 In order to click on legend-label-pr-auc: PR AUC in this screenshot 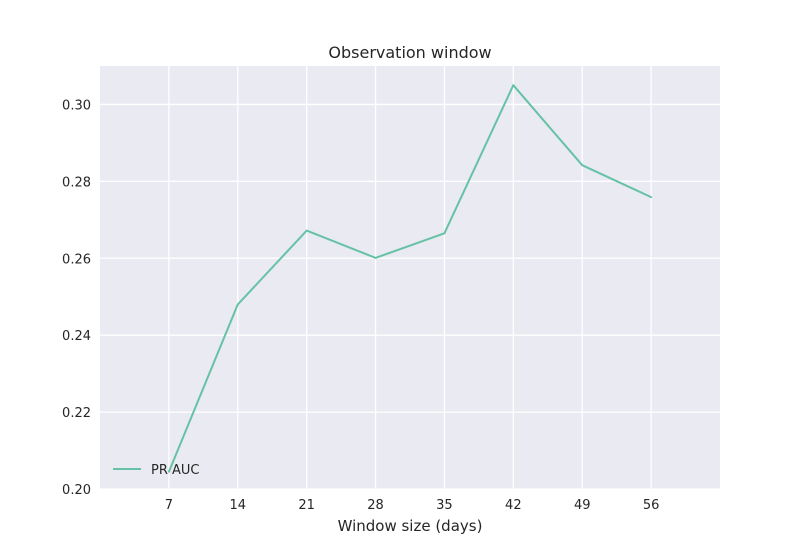, I will do `click(175, 470)`.